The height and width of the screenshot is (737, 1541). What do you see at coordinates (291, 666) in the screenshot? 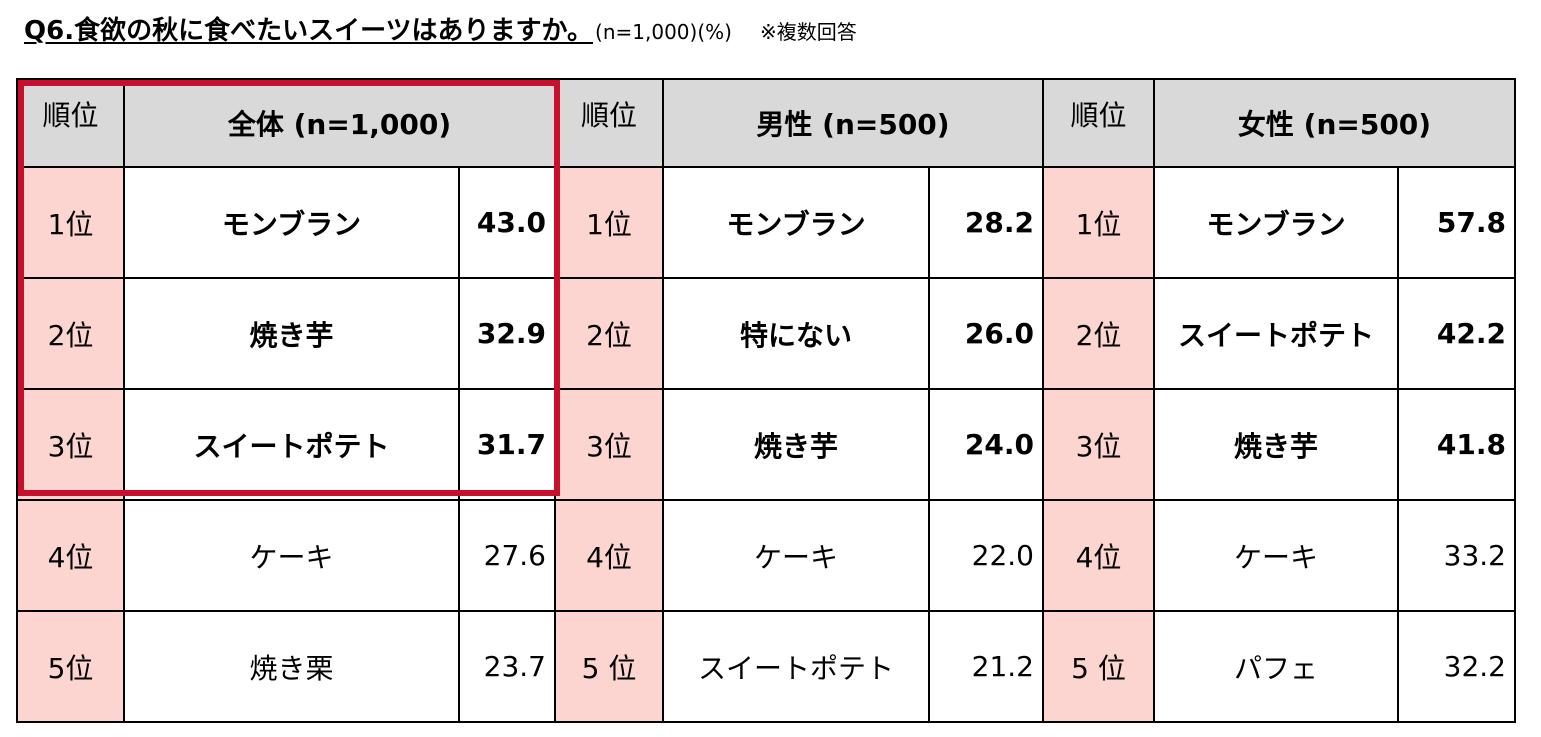
I see `item-cell: 焼き栗` at bounding box center [291, 666].